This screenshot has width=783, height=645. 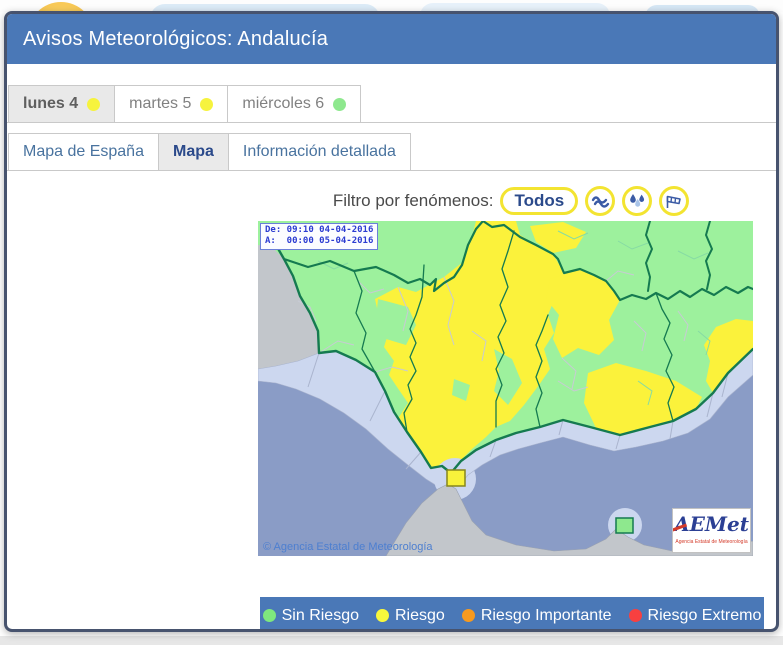 I want to click on aemet-logo-subtext: Agencia Estatal de Meteorología, so click(x=711, y=542).